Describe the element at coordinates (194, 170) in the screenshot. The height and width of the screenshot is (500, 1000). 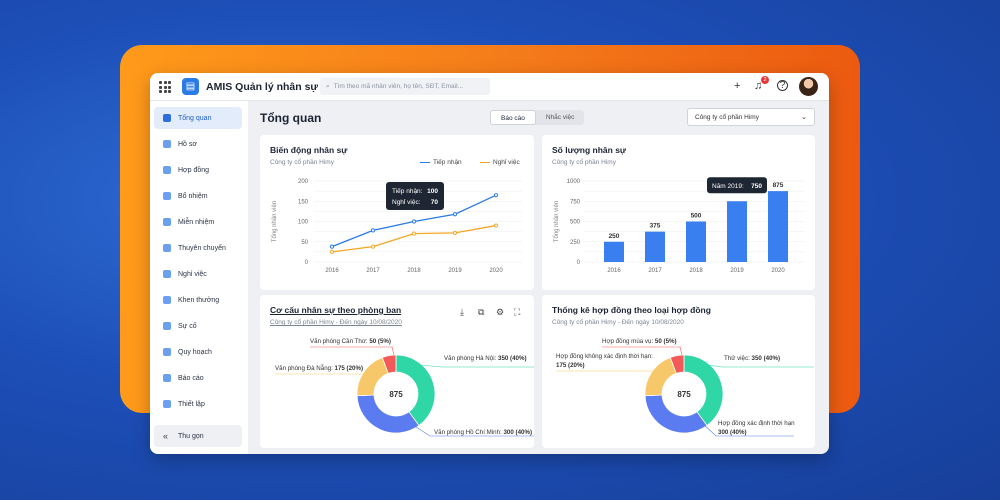
I see `sidebar-item-label: Hợp đồng` at that location.